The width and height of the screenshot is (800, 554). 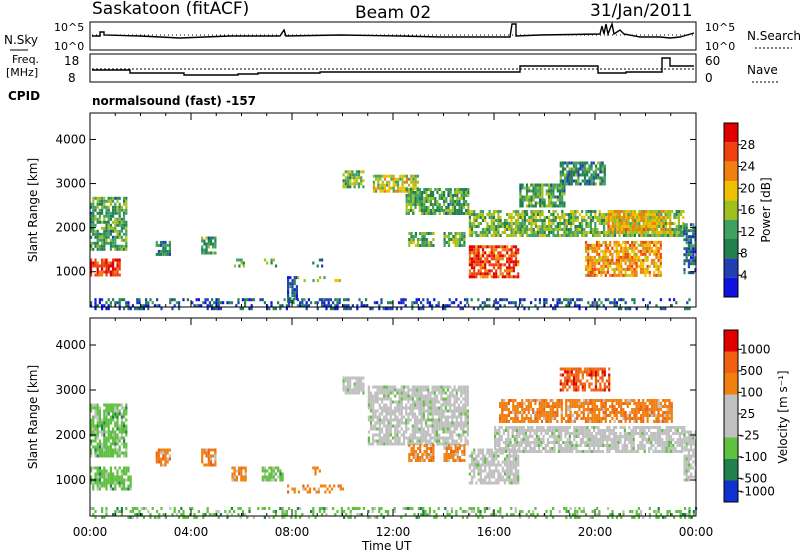 What do you see at coordinates (744, 254) in the screenshot?
I see `colorbar-tick-label: 8` at bounding box center [744, 254].